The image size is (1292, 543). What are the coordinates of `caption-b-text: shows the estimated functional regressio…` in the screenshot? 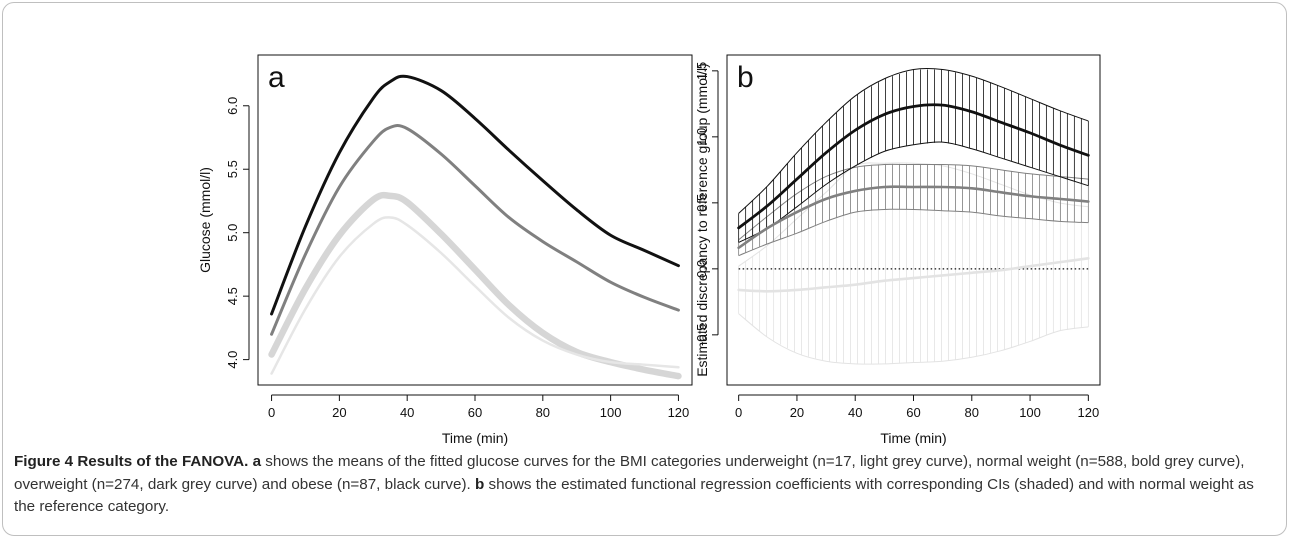 It's located at (634, 495).